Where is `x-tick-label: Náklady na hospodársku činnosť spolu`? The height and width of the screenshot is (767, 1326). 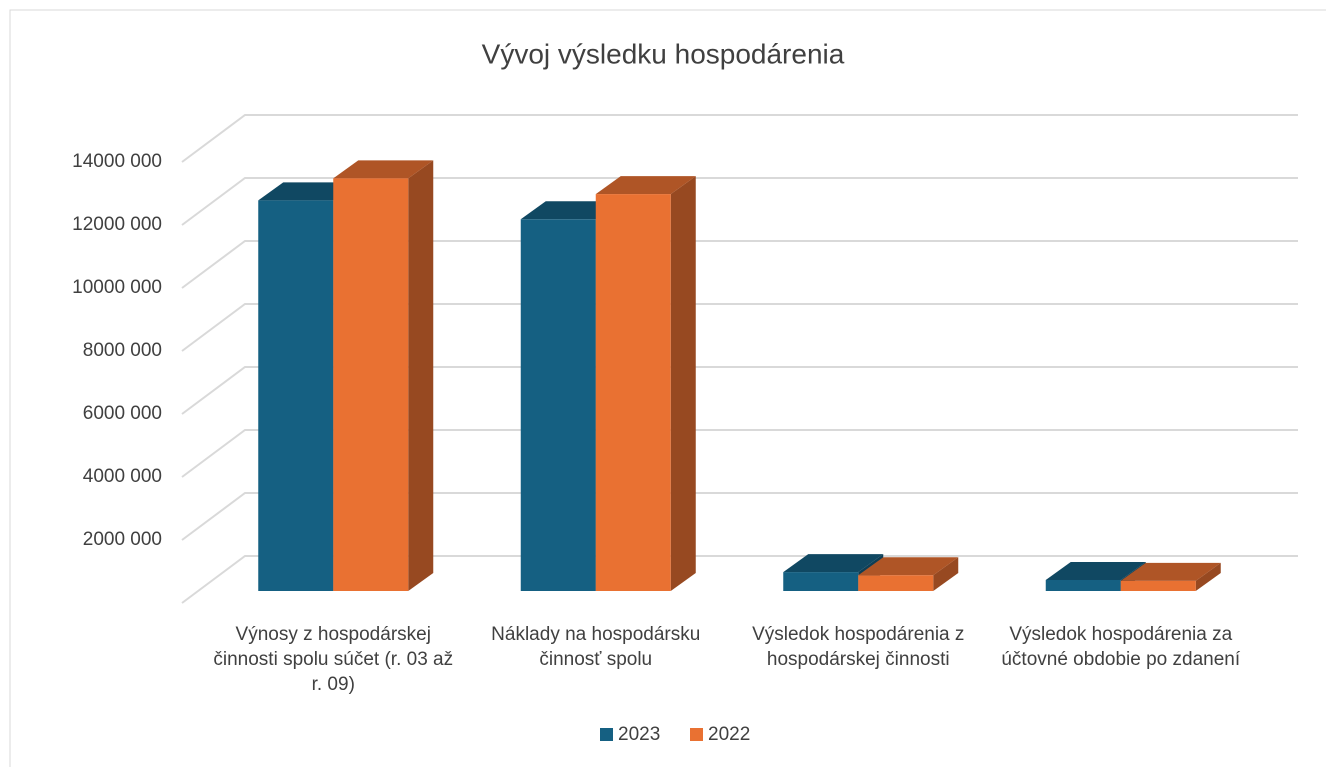
x-tick-label: Náklady na hospodársku činnosť spolu is located at coordinates (596, 647).